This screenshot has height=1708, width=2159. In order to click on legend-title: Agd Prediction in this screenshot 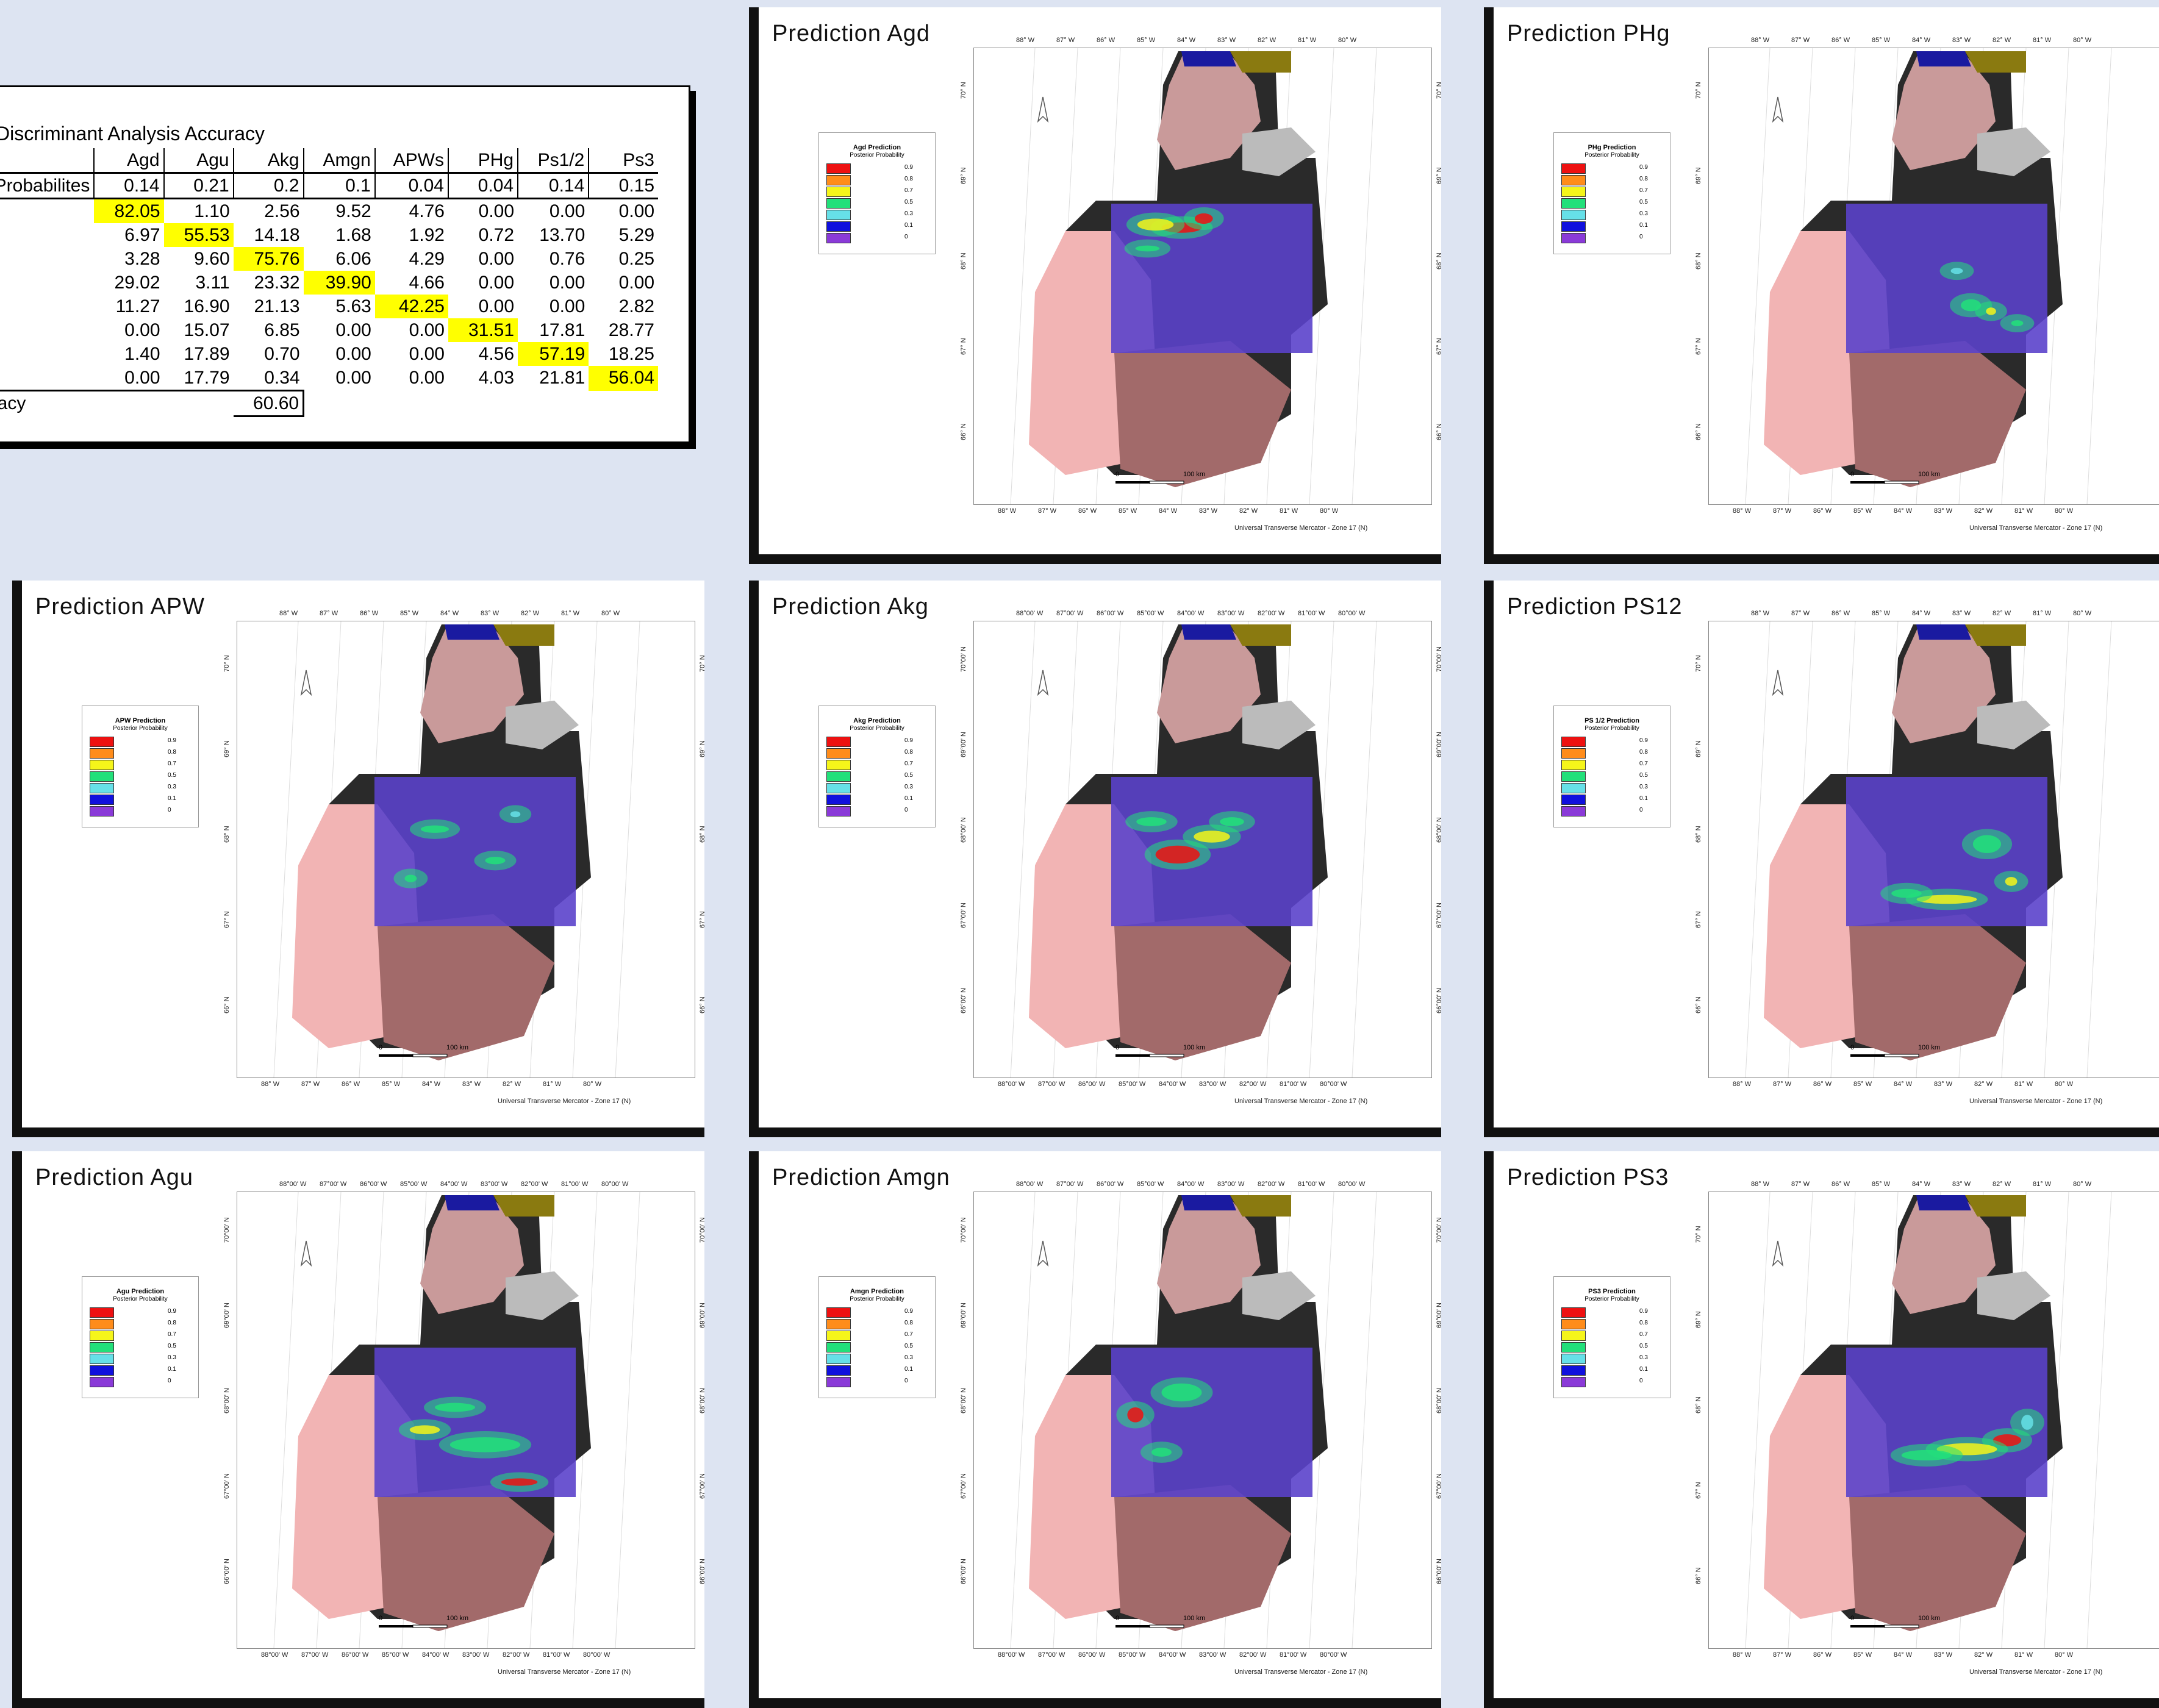, I will do `click(877, 148)`.